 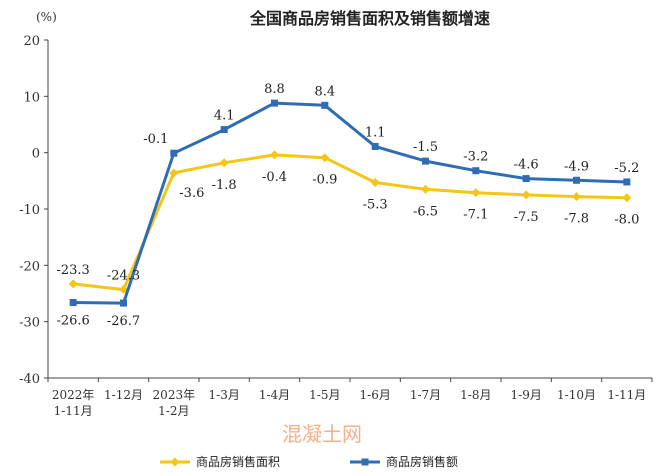 I want to click on data-label-area: -7.8, so click(x=576, y=219).